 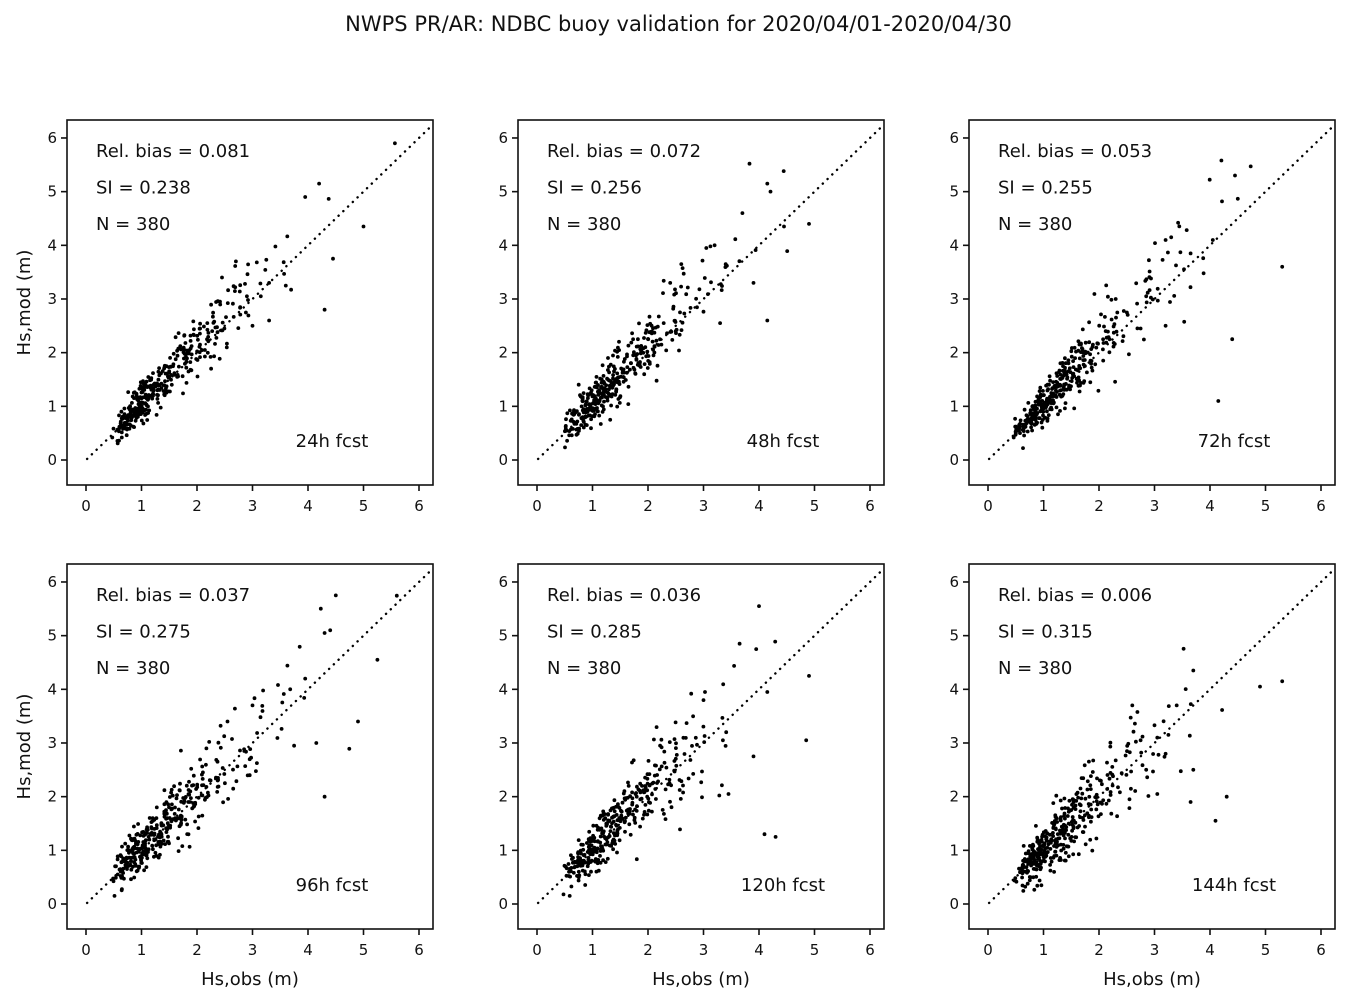 I want to click on y-tick-label: 3, so click(x=954, y=299).